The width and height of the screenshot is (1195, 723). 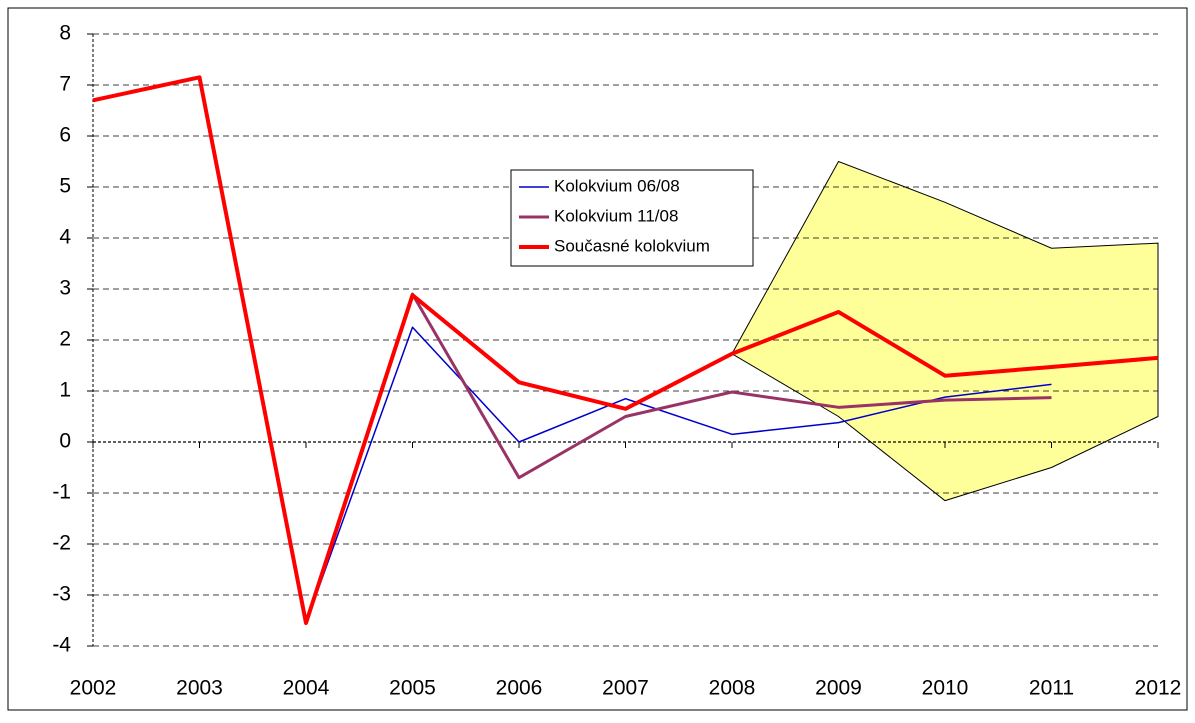 I want to click on y-tick-label: -3, so click(x=61, y=594).